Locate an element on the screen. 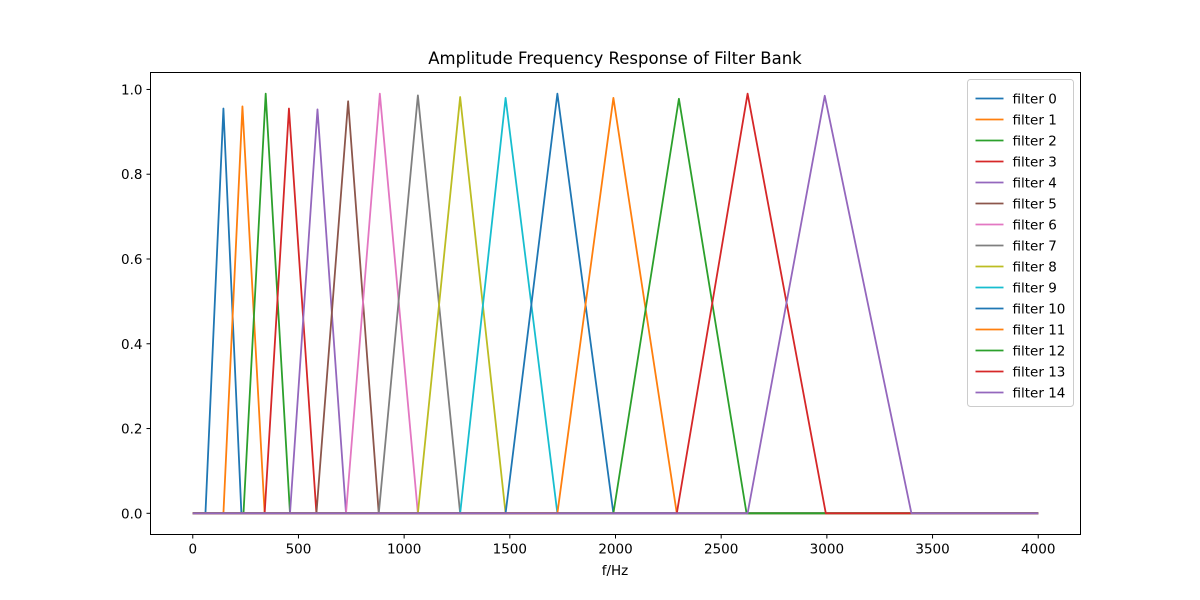 This screenshot has height=600, width=1200. legend-label-filter-14: filter 14 is located at coordinates (1039, 394).